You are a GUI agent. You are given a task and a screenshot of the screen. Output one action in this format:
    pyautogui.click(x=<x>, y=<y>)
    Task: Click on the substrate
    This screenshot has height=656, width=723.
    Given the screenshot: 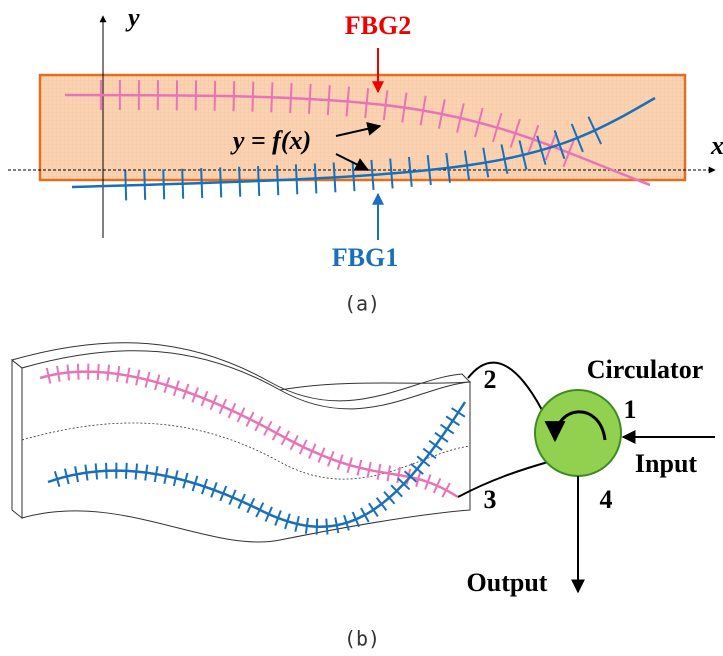 What is the action you would take?
    pyautogui.click(x=362, y=127)
    